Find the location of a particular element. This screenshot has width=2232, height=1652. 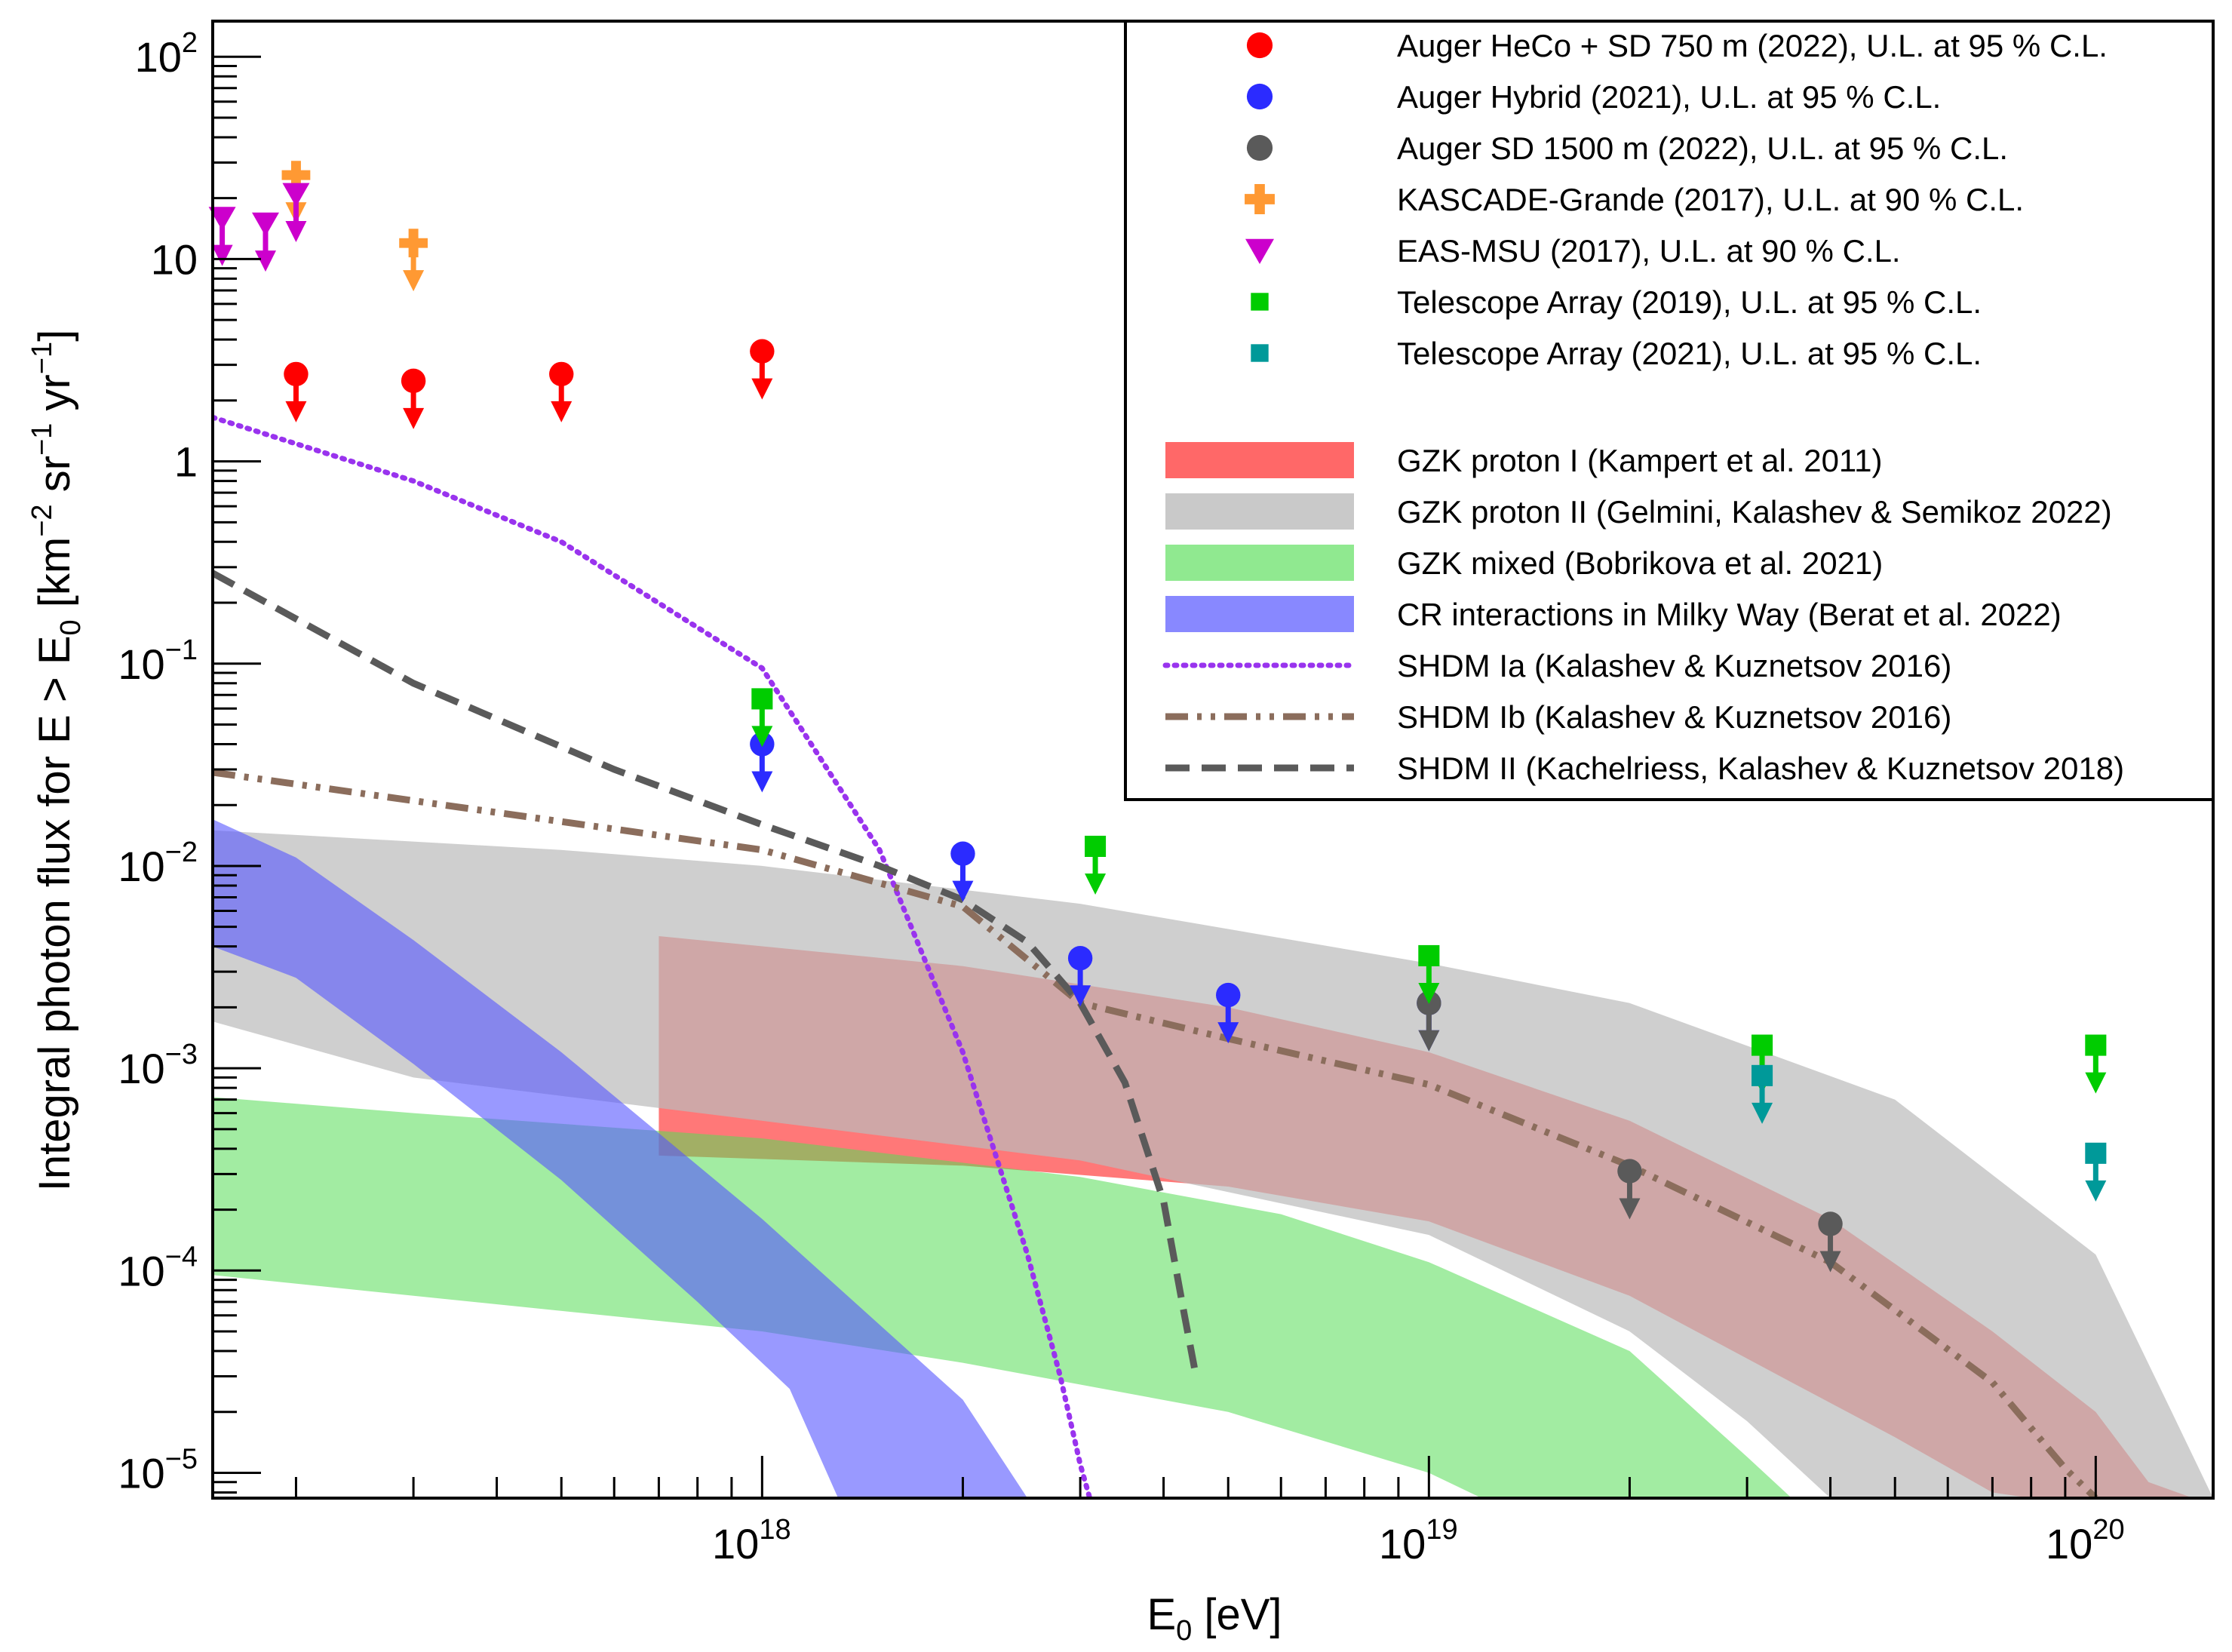

y-tick-label: 10⁻⁴ is located at coordinates (158, 1267).